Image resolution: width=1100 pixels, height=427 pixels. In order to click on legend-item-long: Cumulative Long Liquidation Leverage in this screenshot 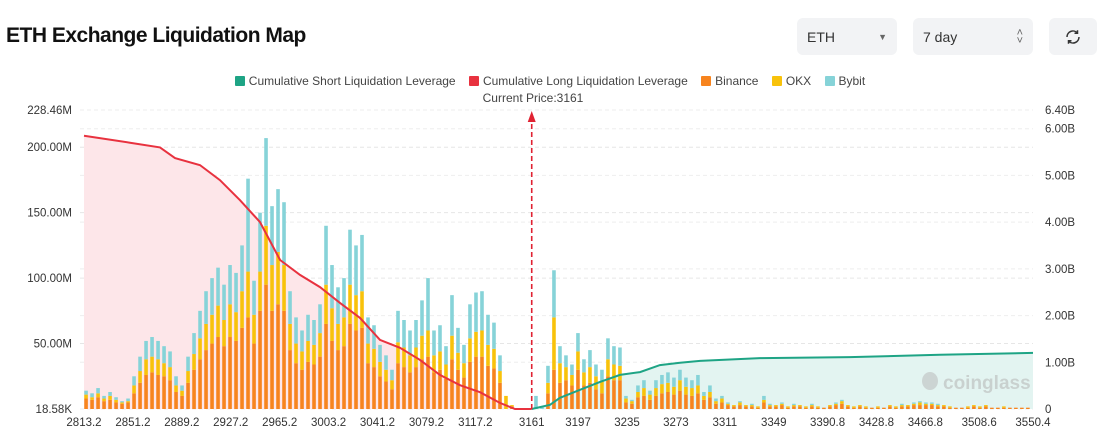, I will do `click(578, 81)`.